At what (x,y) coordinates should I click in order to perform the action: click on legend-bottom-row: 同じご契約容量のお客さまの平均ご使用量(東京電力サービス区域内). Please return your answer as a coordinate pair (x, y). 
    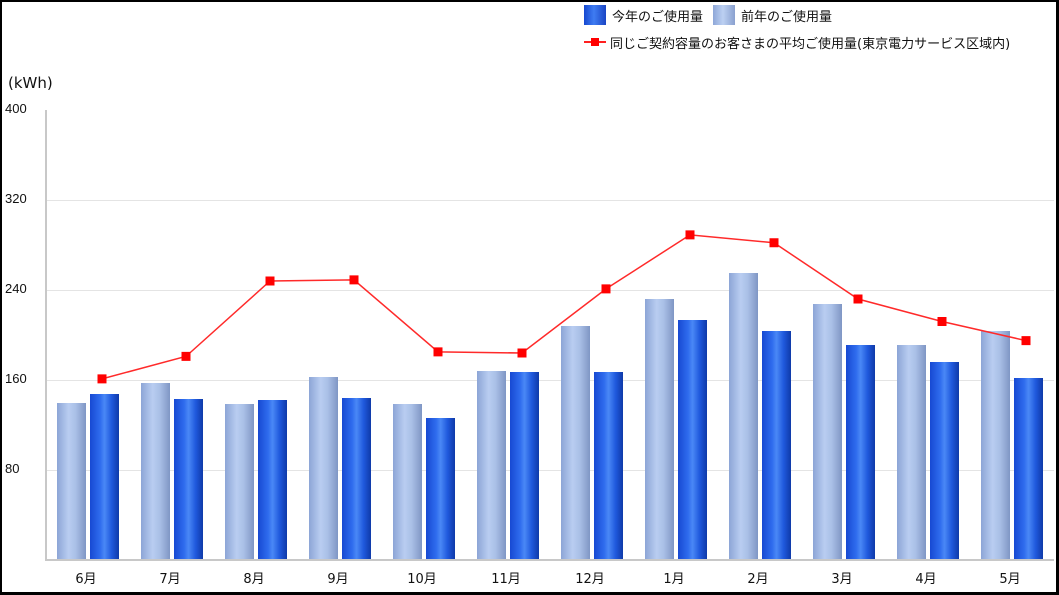
    Looking at the image, I should click on (797, 42).